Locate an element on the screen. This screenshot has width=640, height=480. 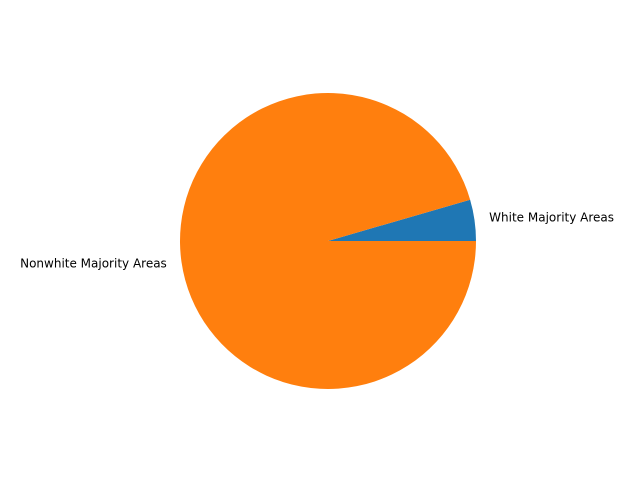
pie-slice-white-majority-areas is located at coordinates (402, 220).